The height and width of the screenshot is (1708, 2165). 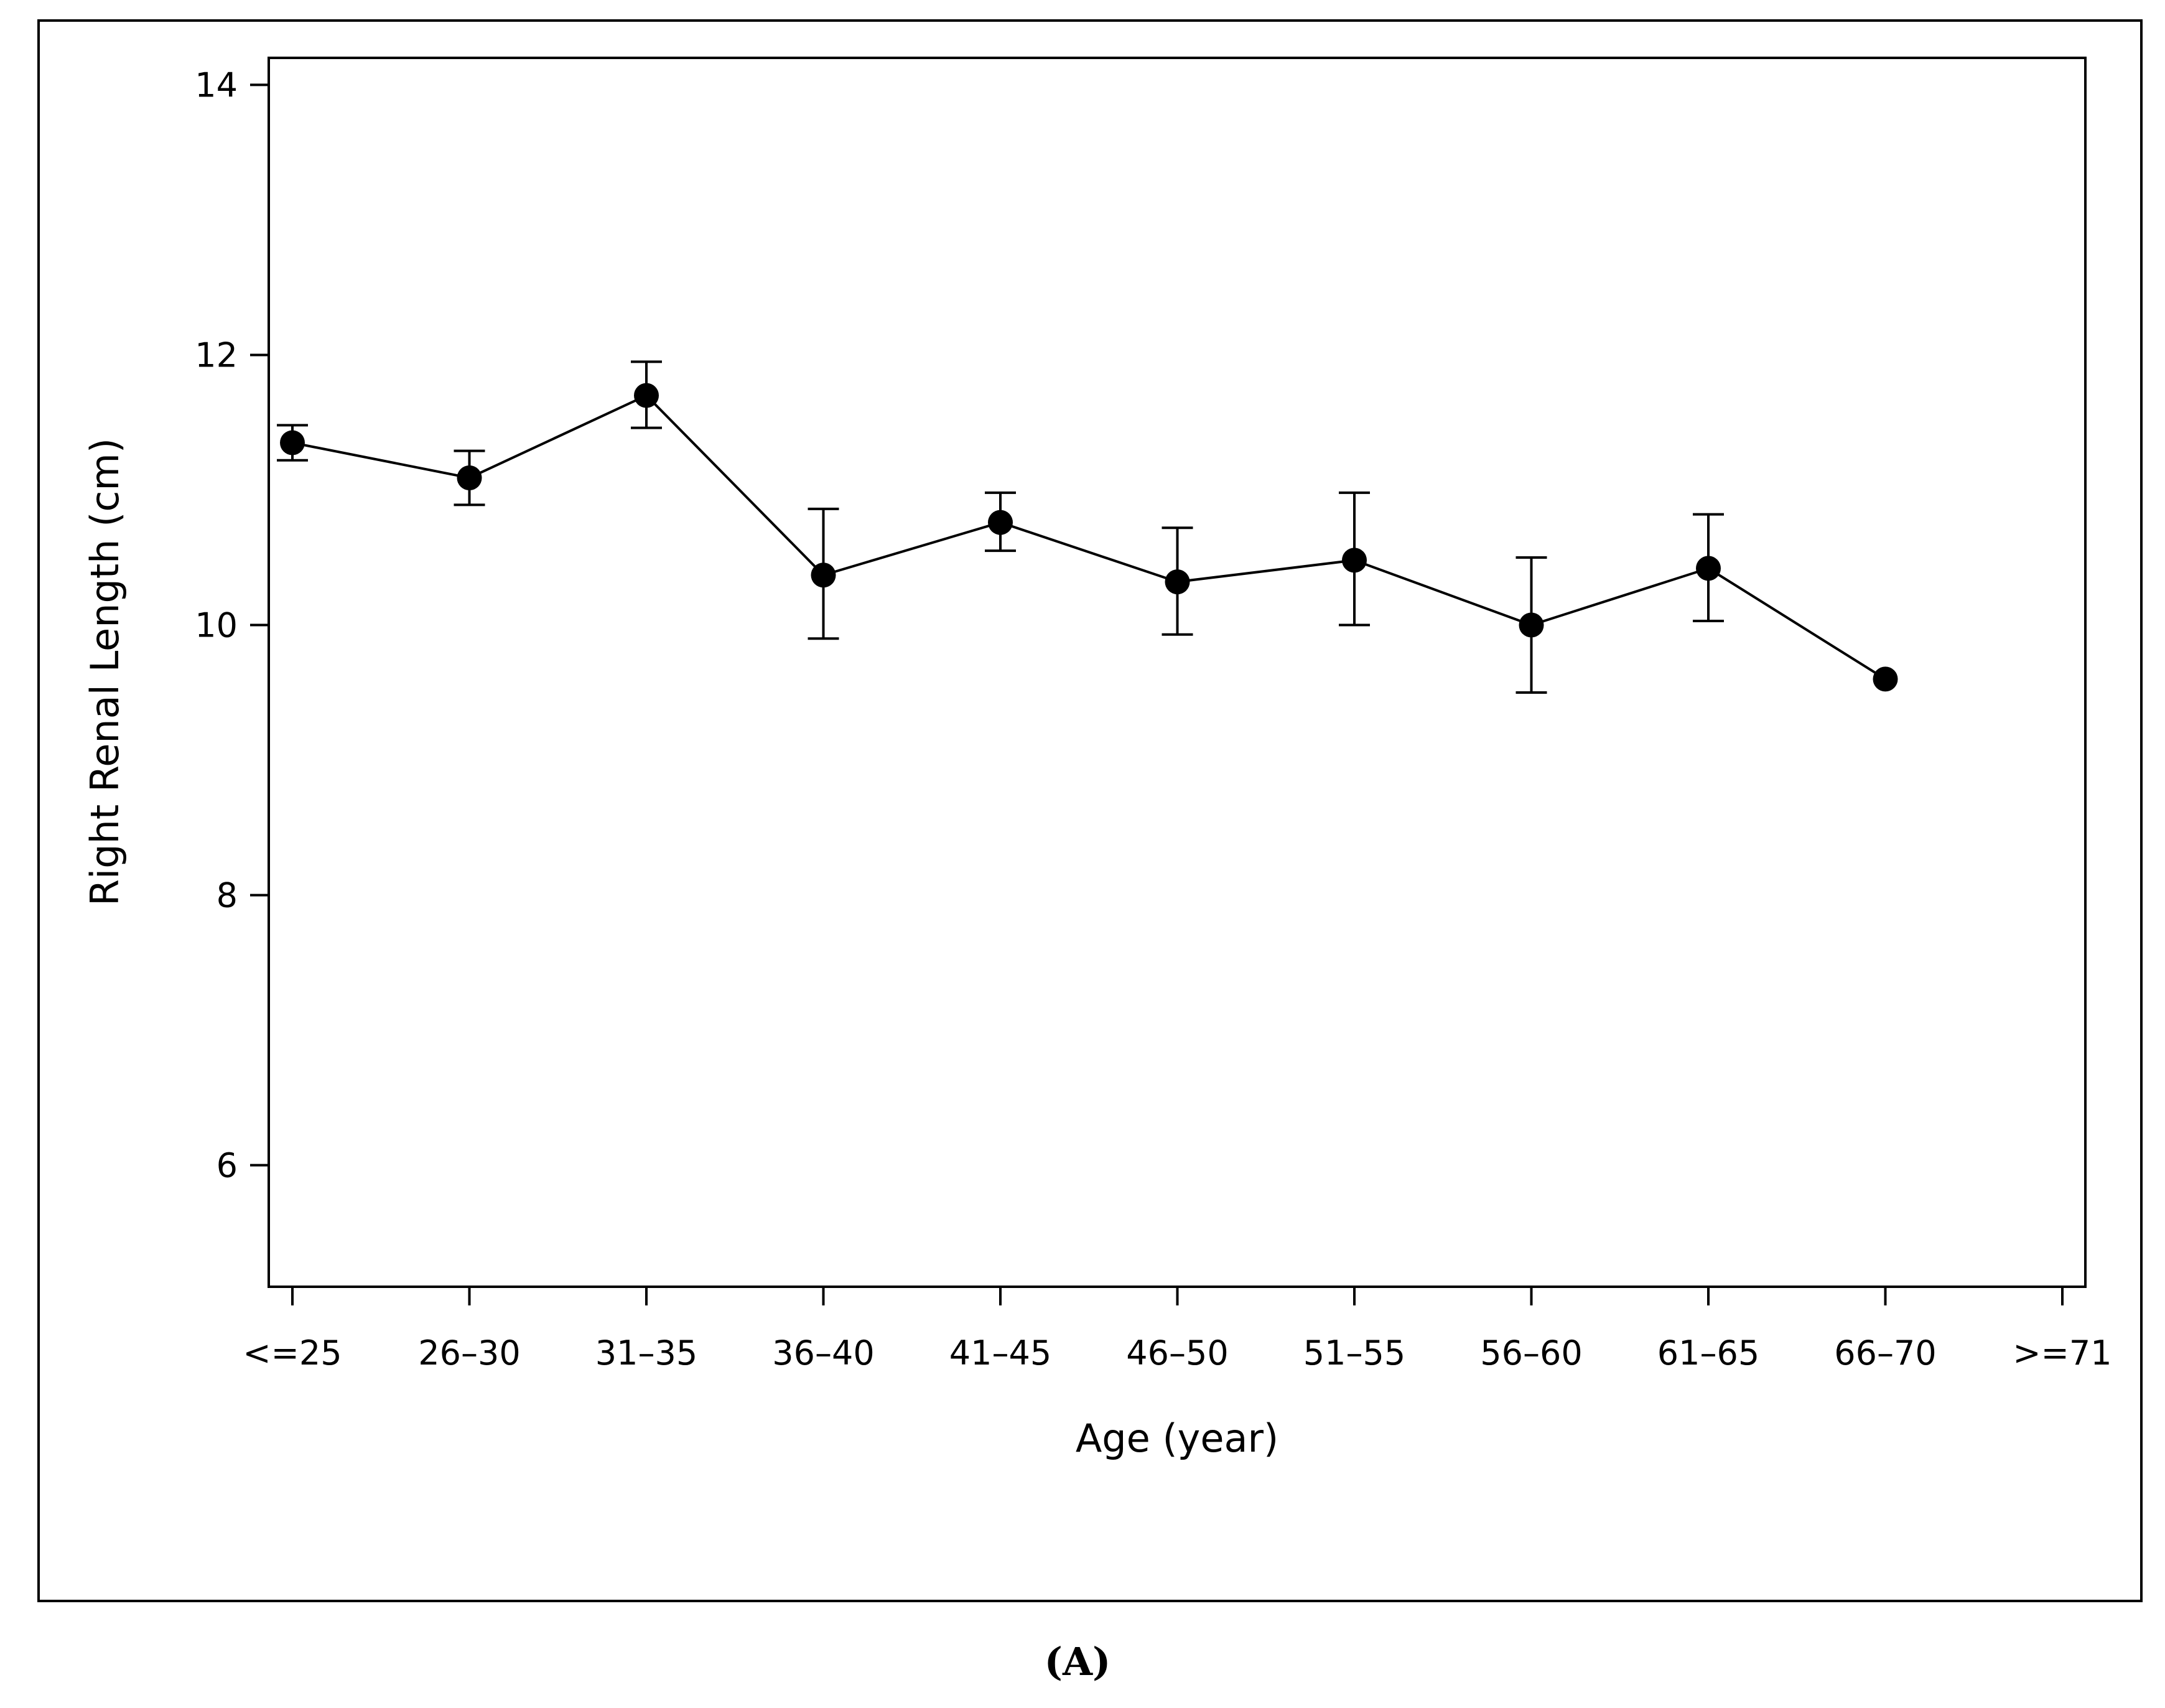 I want to click on x-tick-label: >=71, so click(x=2062, y=1353).